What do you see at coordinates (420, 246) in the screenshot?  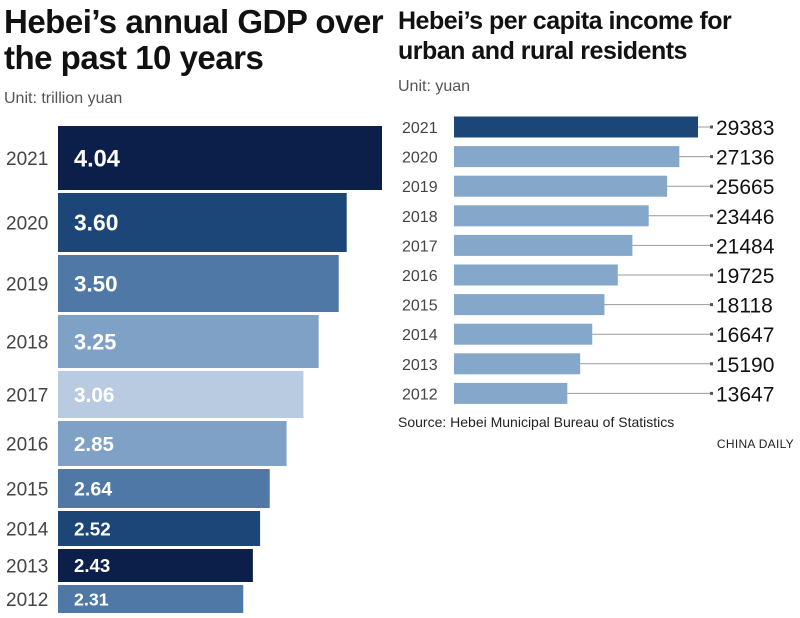 I see `income-year-label: 2017` at bounding box center [420, 246].